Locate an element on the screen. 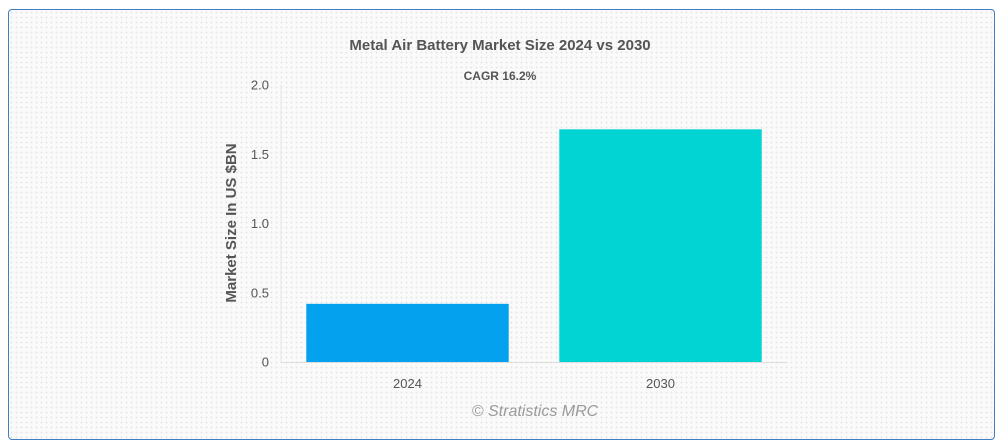 The width and height of the screenshot is (999, 447). chart-subtitle: CAGR 16.2% is located at coordinates (500, 76).